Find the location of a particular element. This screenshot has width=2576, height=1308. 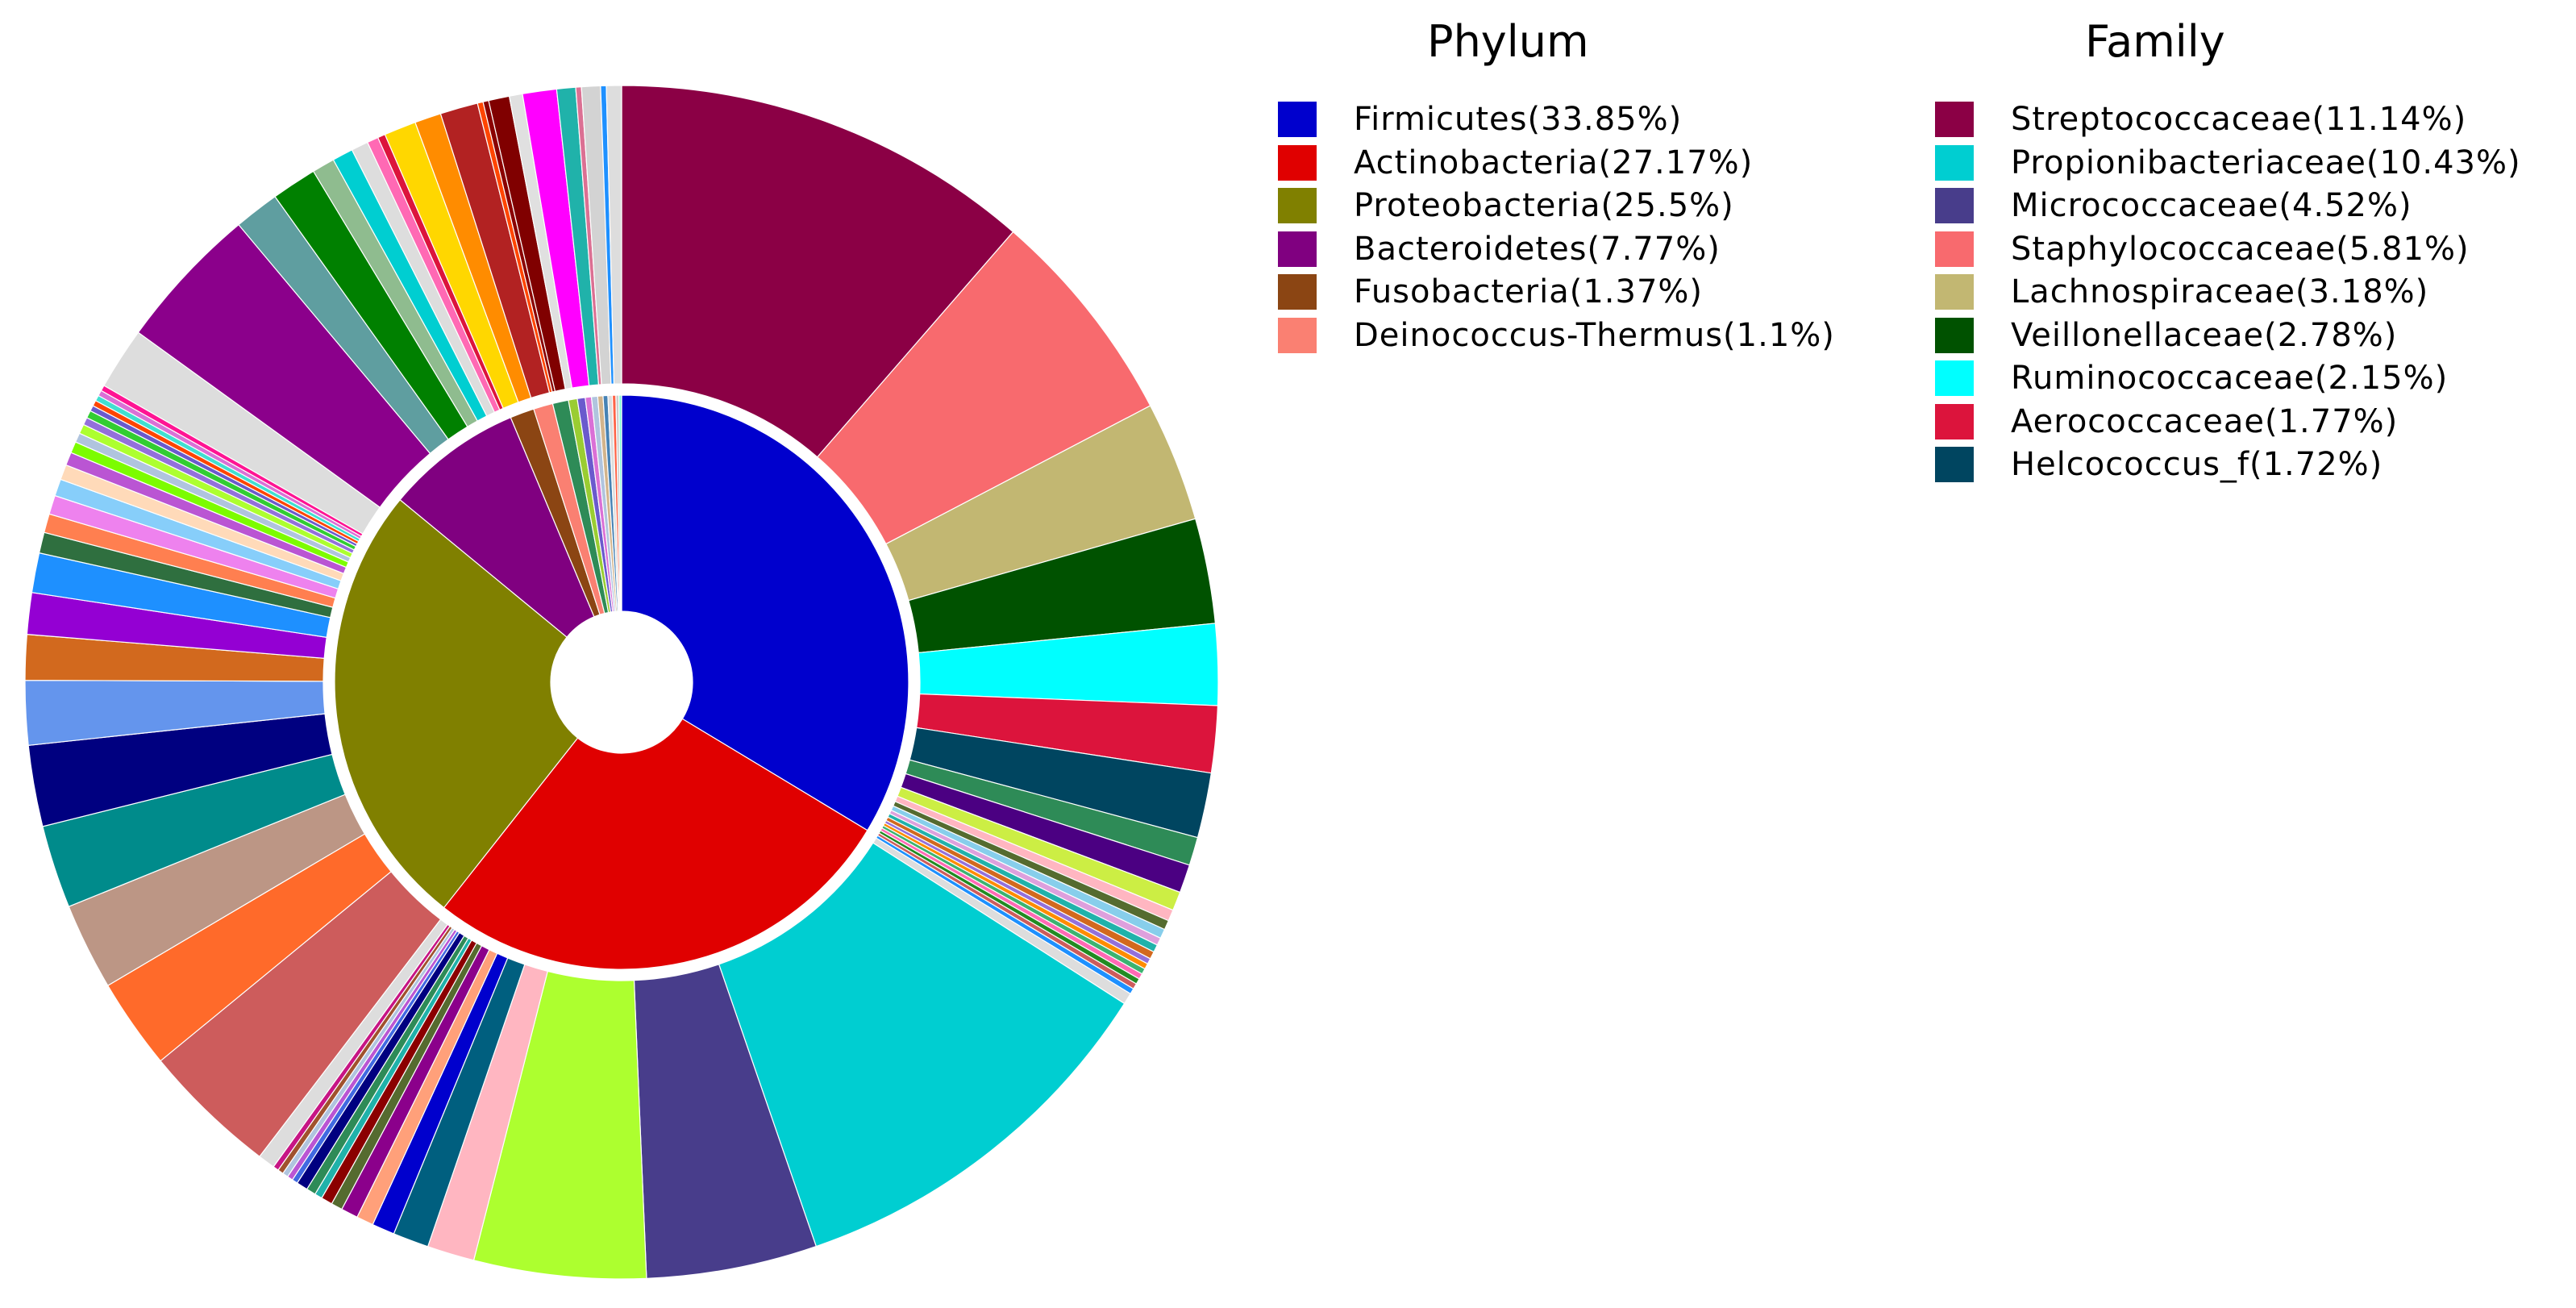

legend-label: Ruminococcaceae(2.15%) is located at coordinates (2230, 378).